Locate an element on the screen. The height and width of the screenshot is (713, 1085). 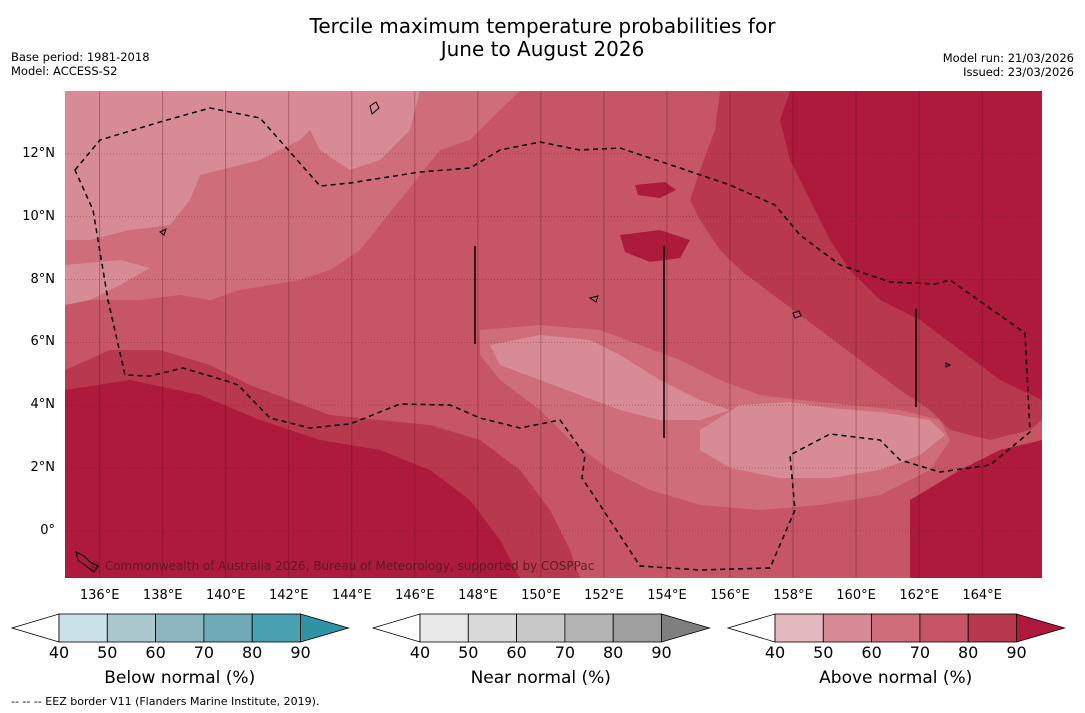
colorbar-title: Below normal (%) is located at coordinates (180, 678).